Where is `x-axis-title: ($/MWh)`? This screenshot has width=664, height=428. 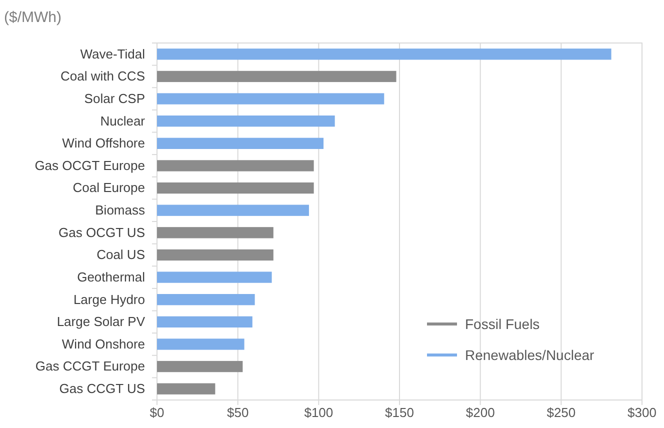 x-axis-title: ($/MWh) is located at coordinates (33, 17).